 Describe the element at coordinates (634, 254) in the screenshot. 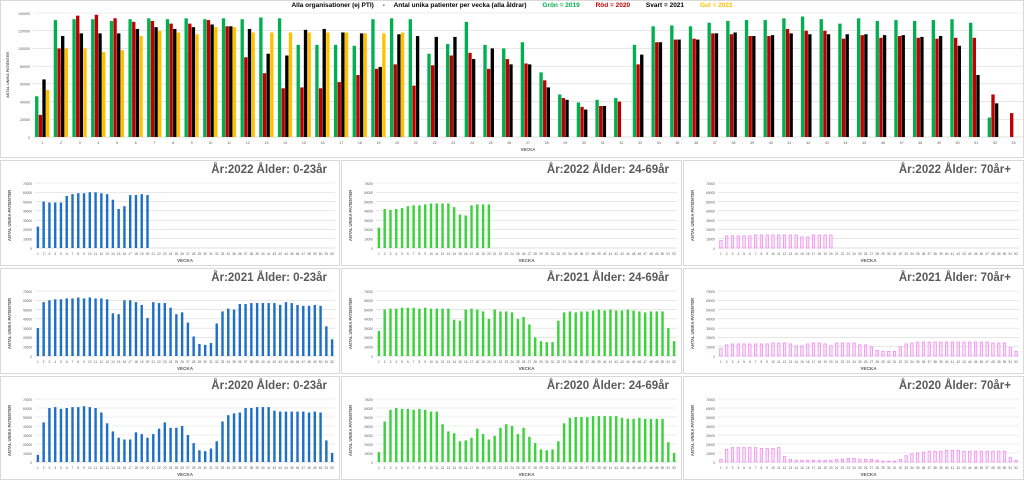

I see `x-tick-label: 45` at that location.